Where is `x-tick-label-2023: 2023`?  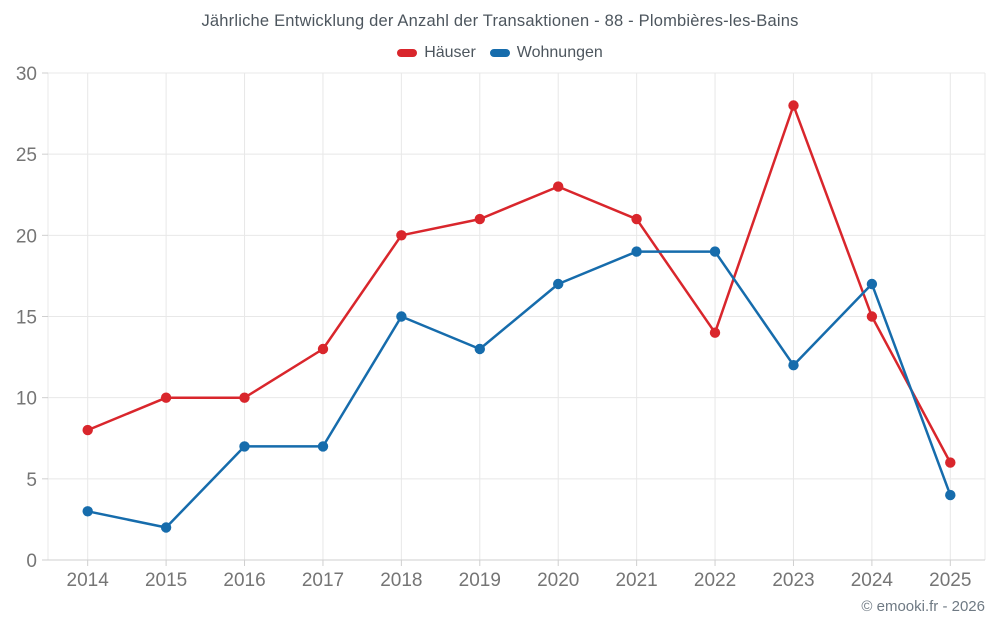 x-tick-label-2023: 2023 is located at coordinates (793, 580).